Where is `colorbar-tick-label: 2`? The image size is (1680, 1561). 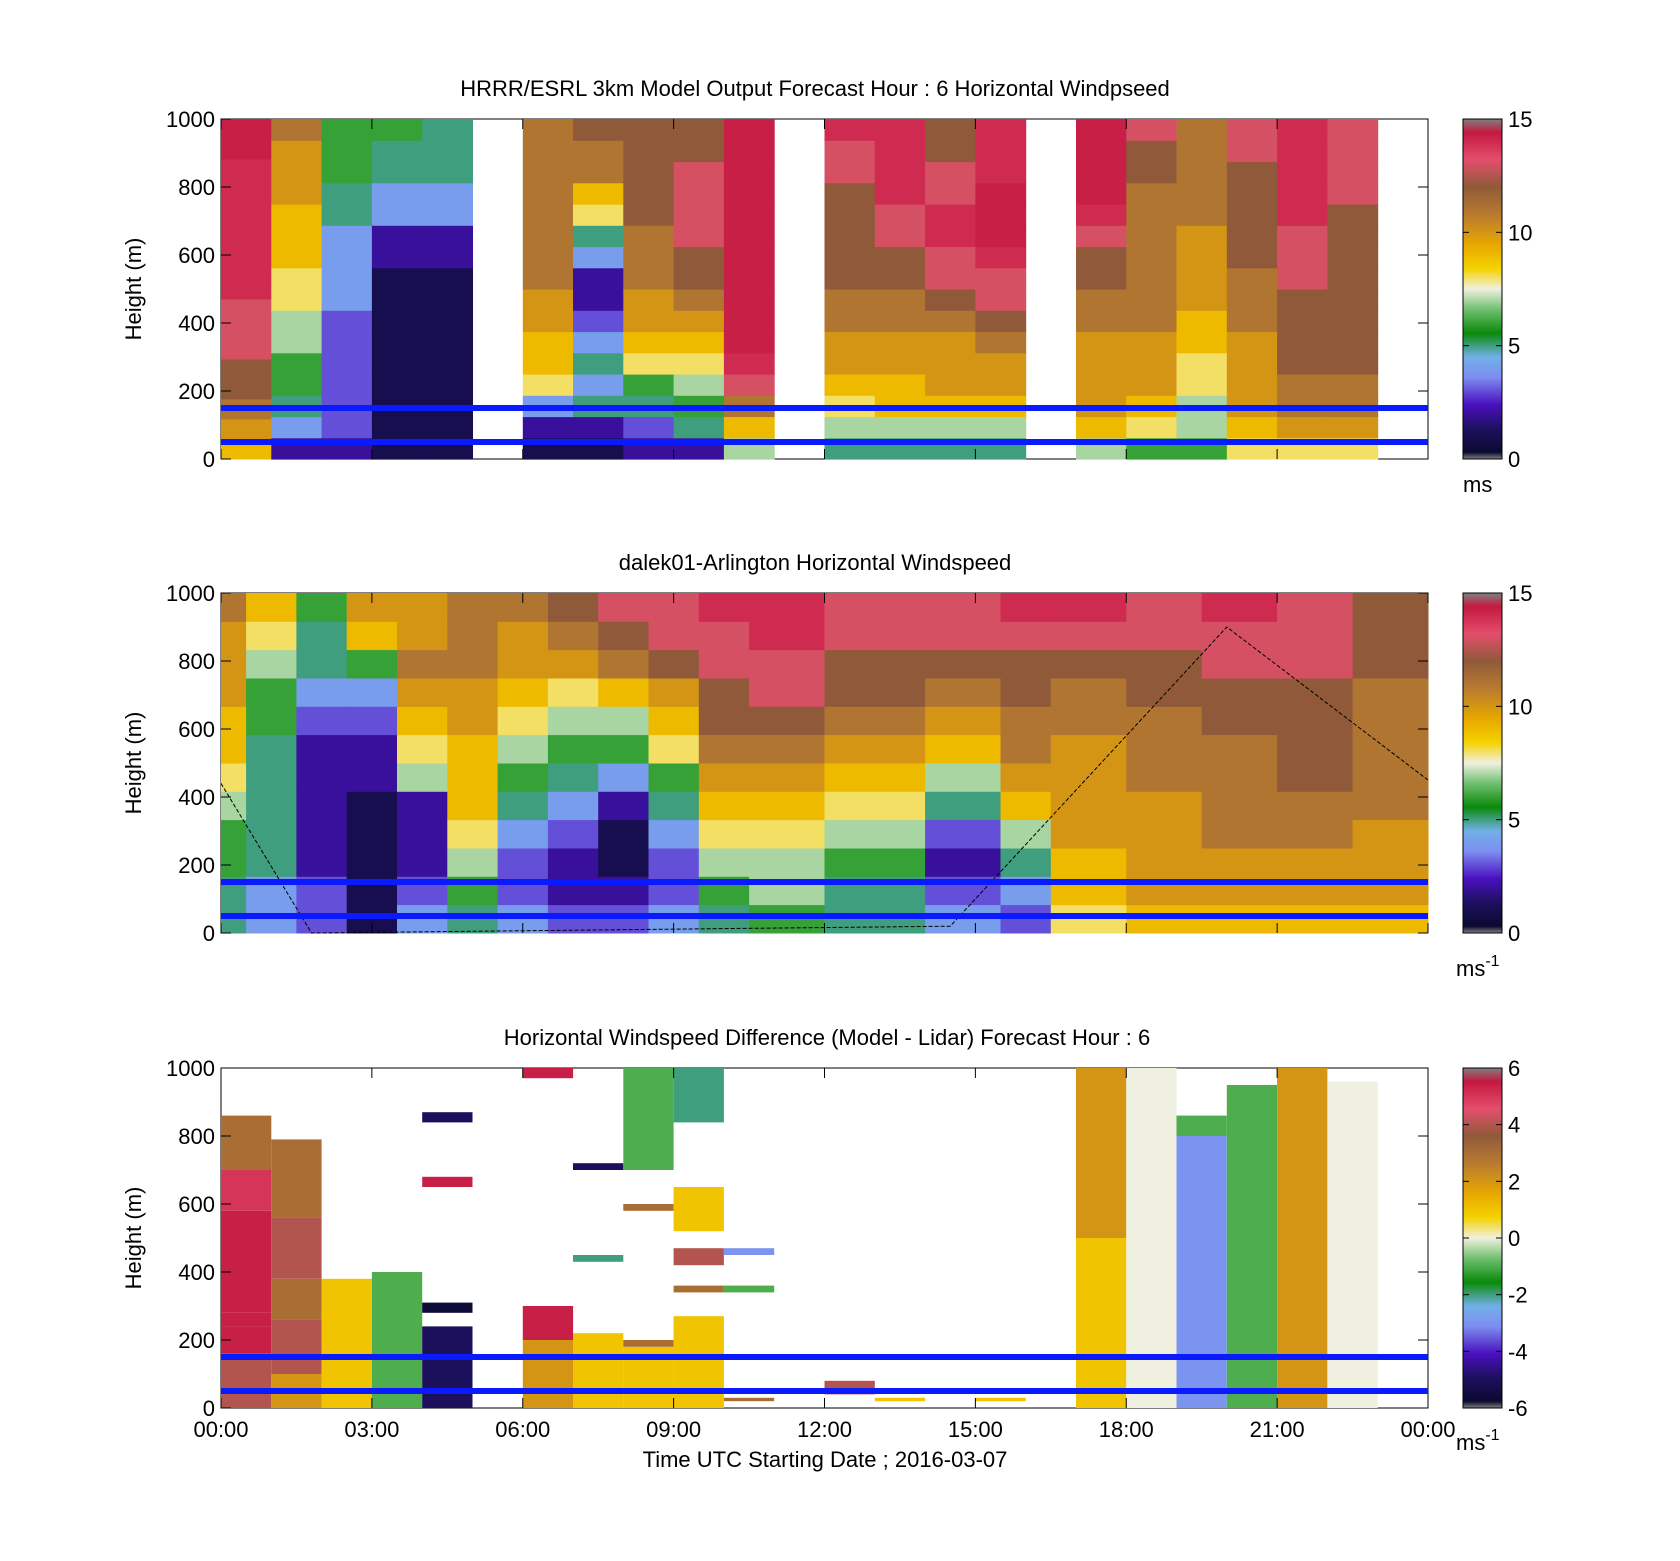 colorbar-tick-label: 2 is located at coordinates (1514, 1181).